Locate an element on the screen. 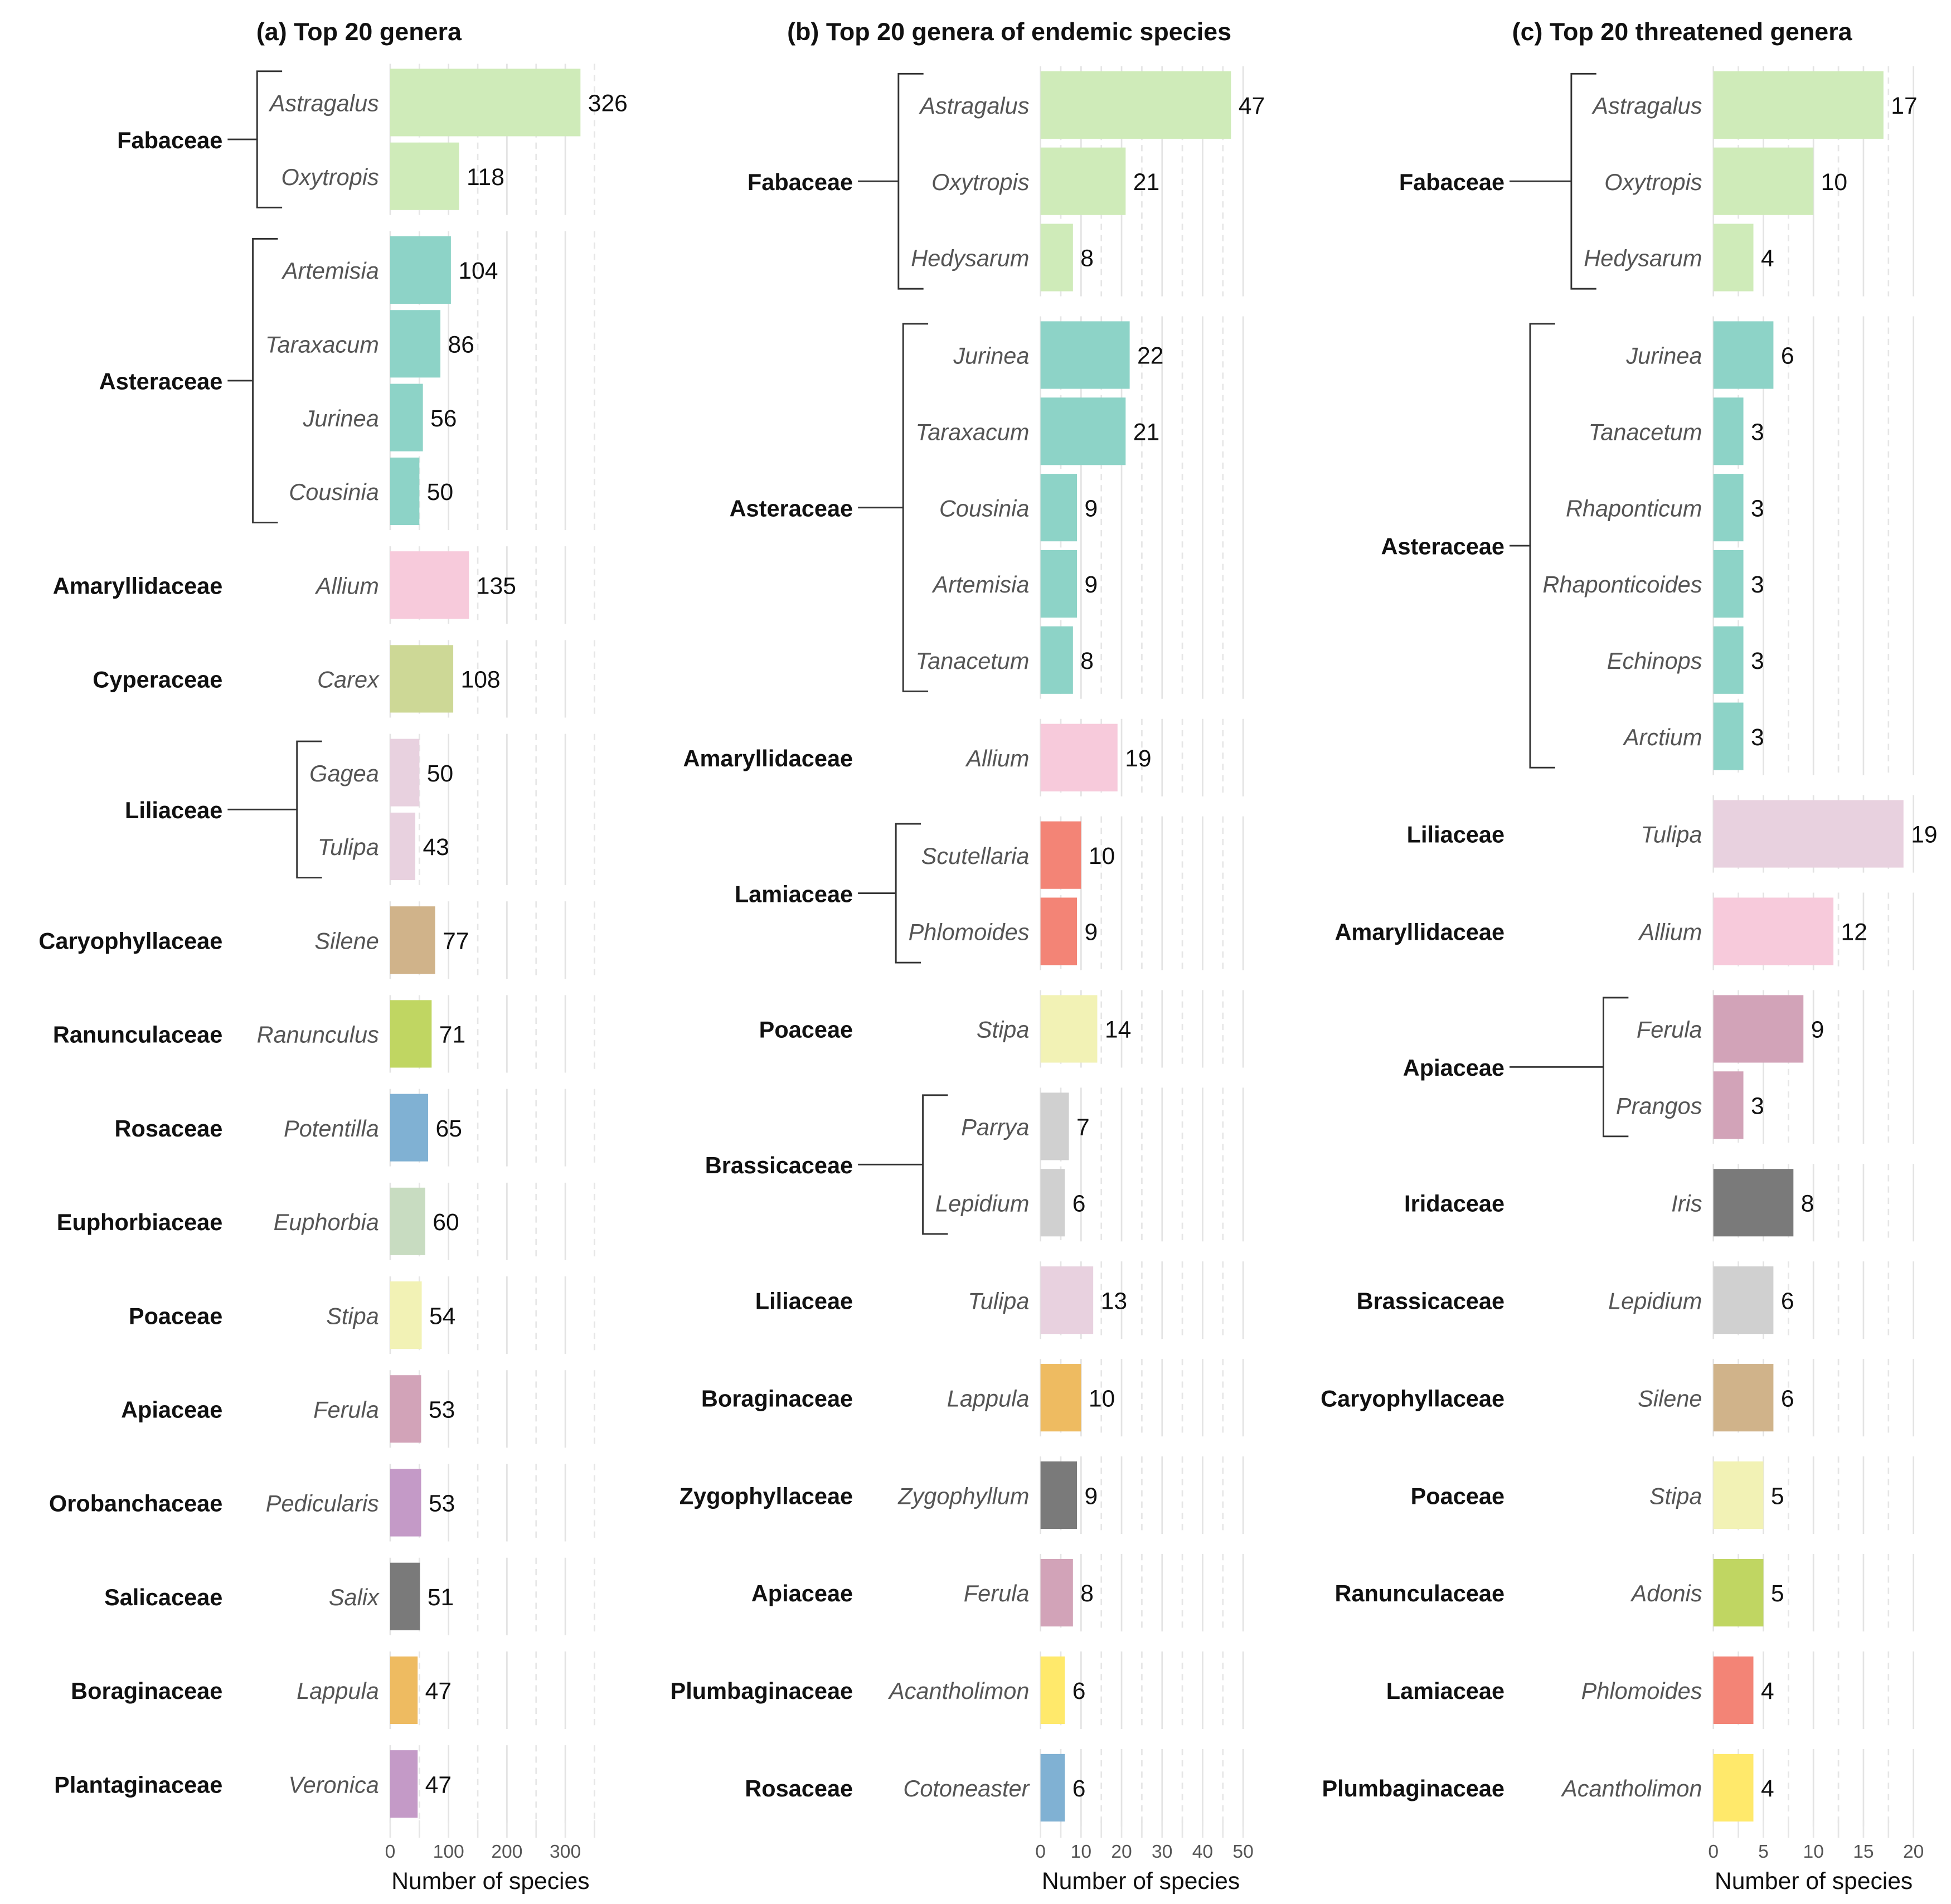  bar-hedysarum is located at coordinates (1733, 258).